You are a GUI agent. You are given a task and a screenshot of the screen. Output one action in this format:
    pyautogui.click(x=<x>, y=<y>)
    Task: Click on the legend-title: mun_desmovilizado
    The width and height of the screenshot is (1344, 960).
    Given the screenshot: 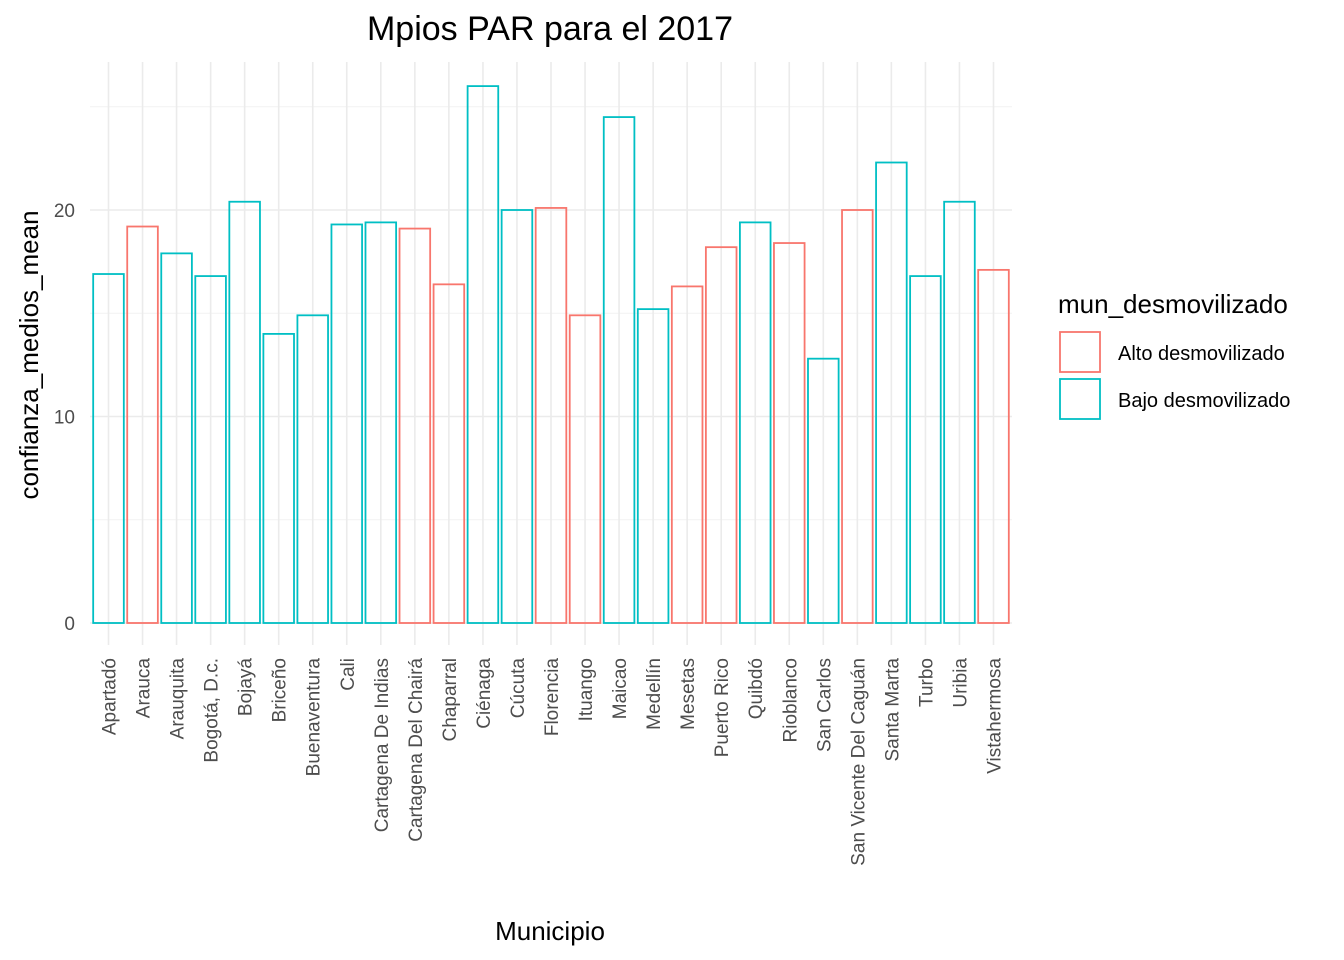 What is the action you would take?
    pyautogui.click(x=1173, y=304)
    